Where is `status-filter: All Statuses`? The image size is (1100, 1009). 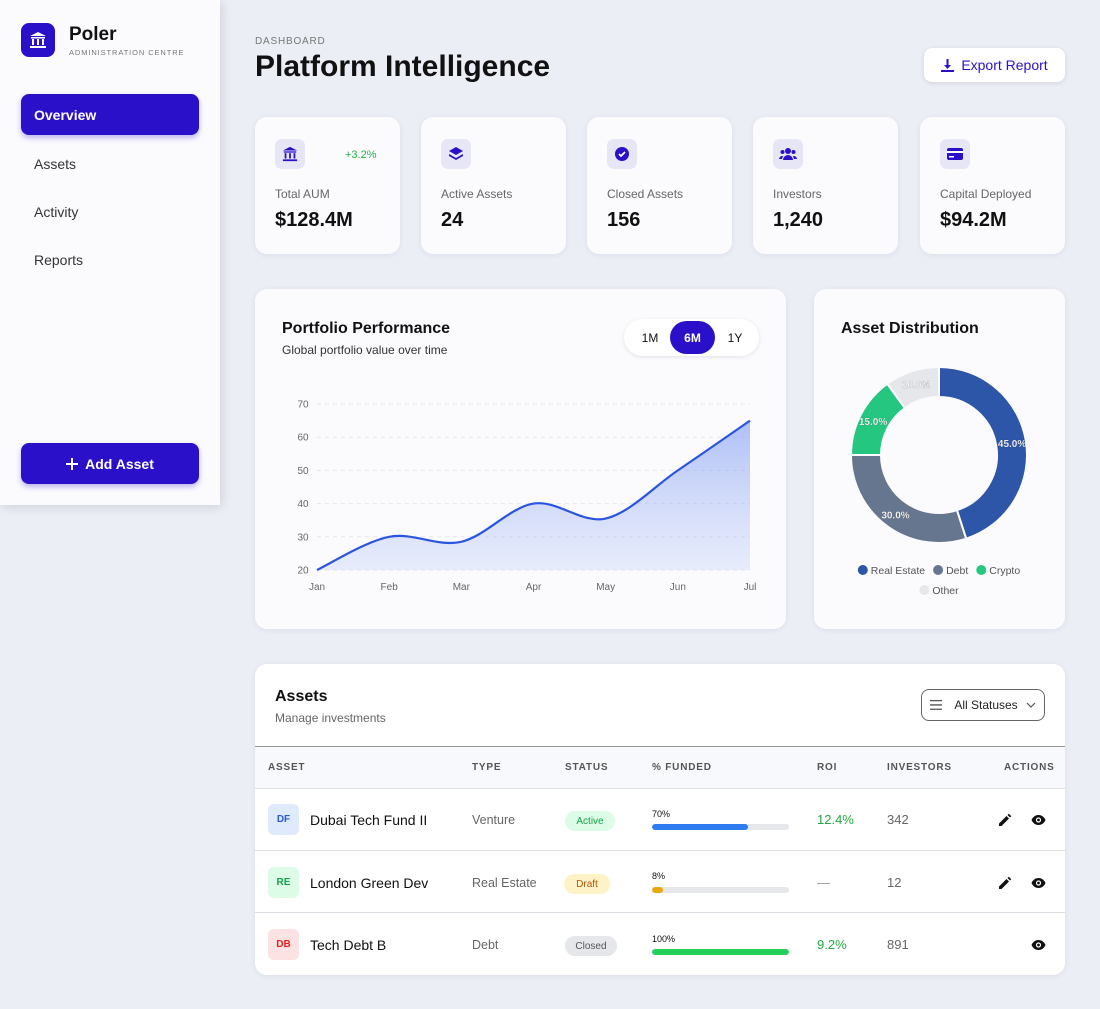 status-filter: All Statuses is located at coordinates (983, 705).